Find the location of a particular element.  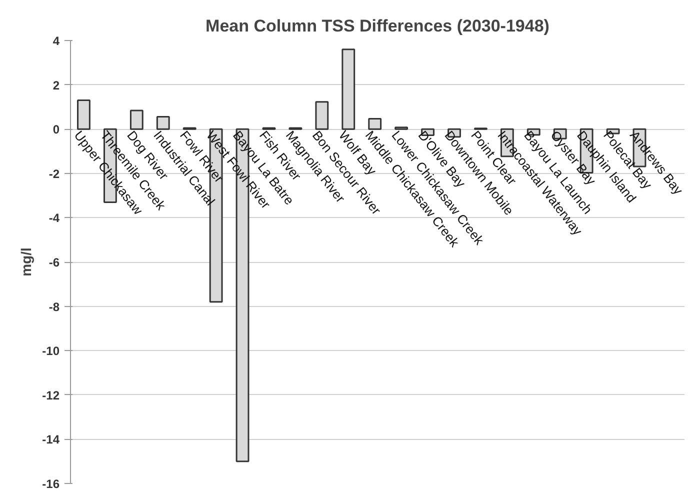

y-tick-label: -10 is located at coordinates (51, 351).